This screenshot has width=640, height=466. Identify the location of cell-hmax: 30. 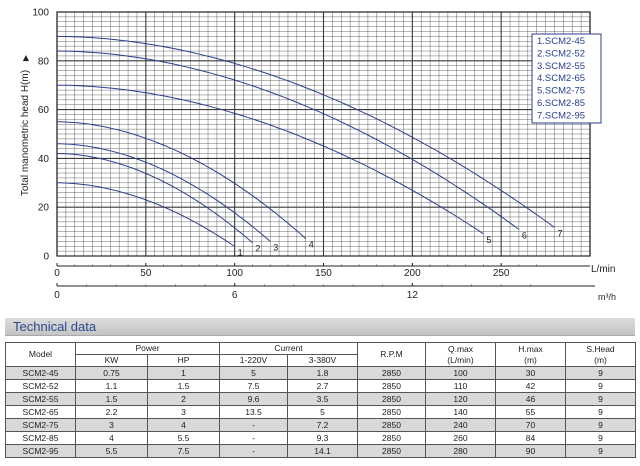
(530, 373).